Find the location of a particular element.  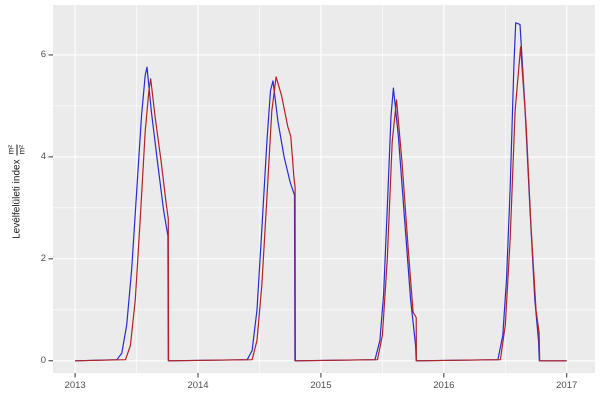

fraction-denominator: m² is located at coordinates (22, 150).